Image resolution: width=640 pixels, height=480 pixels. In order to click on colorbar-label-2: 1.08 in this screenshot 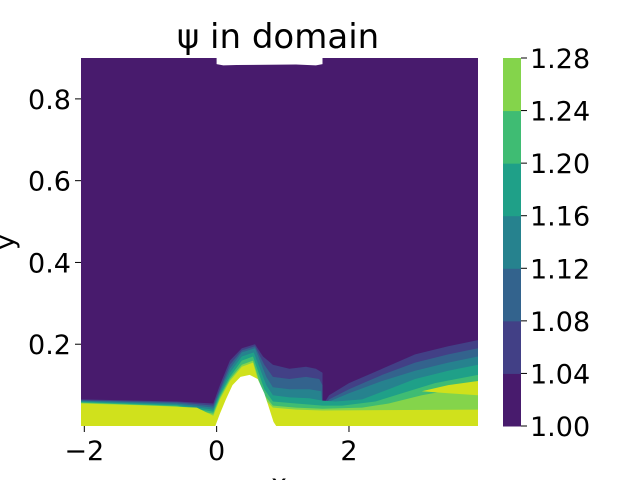, I will do `click(560, 322)`.